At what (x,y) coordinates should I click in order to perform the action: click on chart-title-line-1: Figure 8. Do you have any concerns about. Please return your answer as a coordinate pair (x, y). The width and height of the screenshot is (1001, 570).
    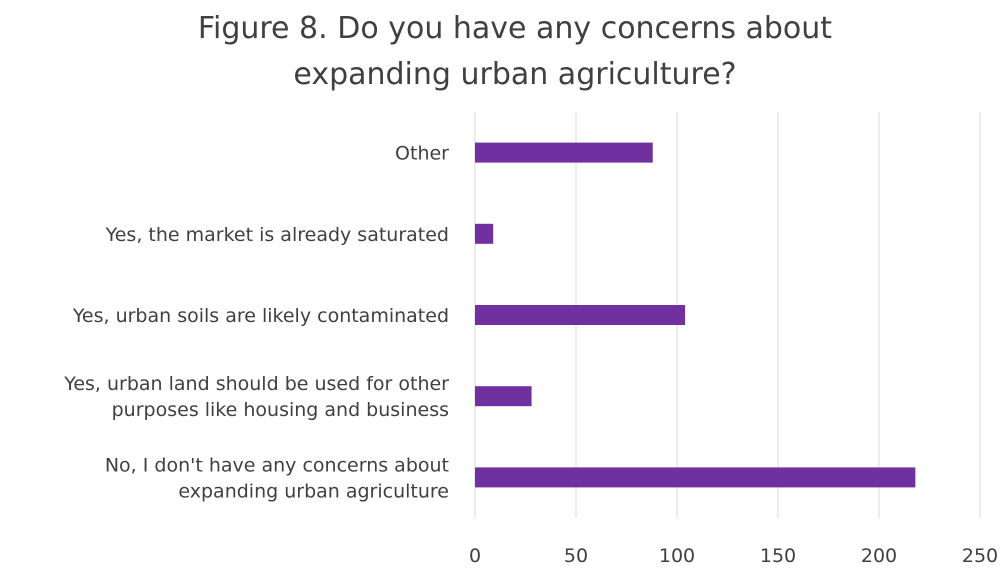
    Looking at the image, I should click on (515, 28).